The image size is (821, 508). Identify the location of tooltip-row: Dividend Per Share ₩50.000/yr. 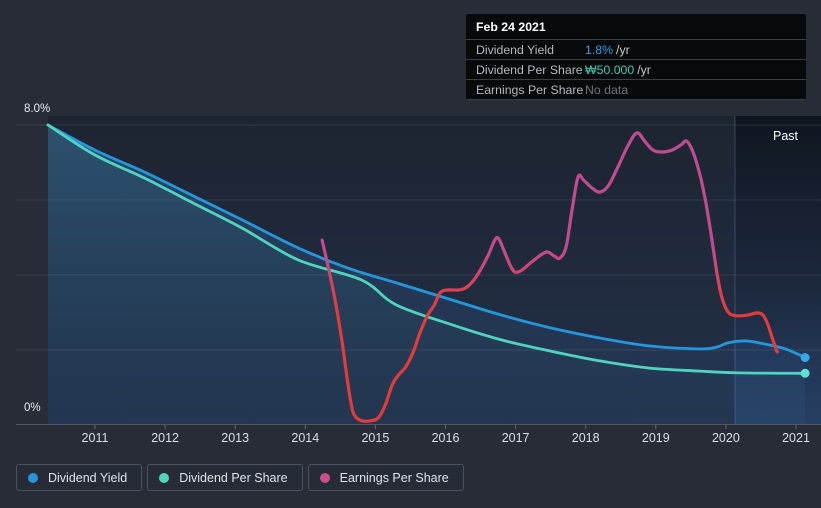
(636, 69).